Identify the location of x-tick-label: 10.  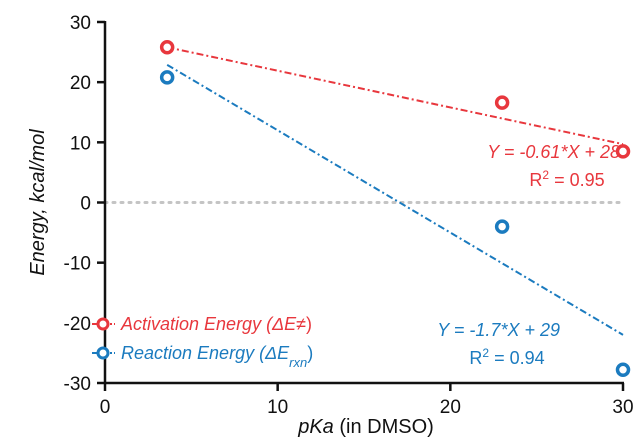
(277, 407).